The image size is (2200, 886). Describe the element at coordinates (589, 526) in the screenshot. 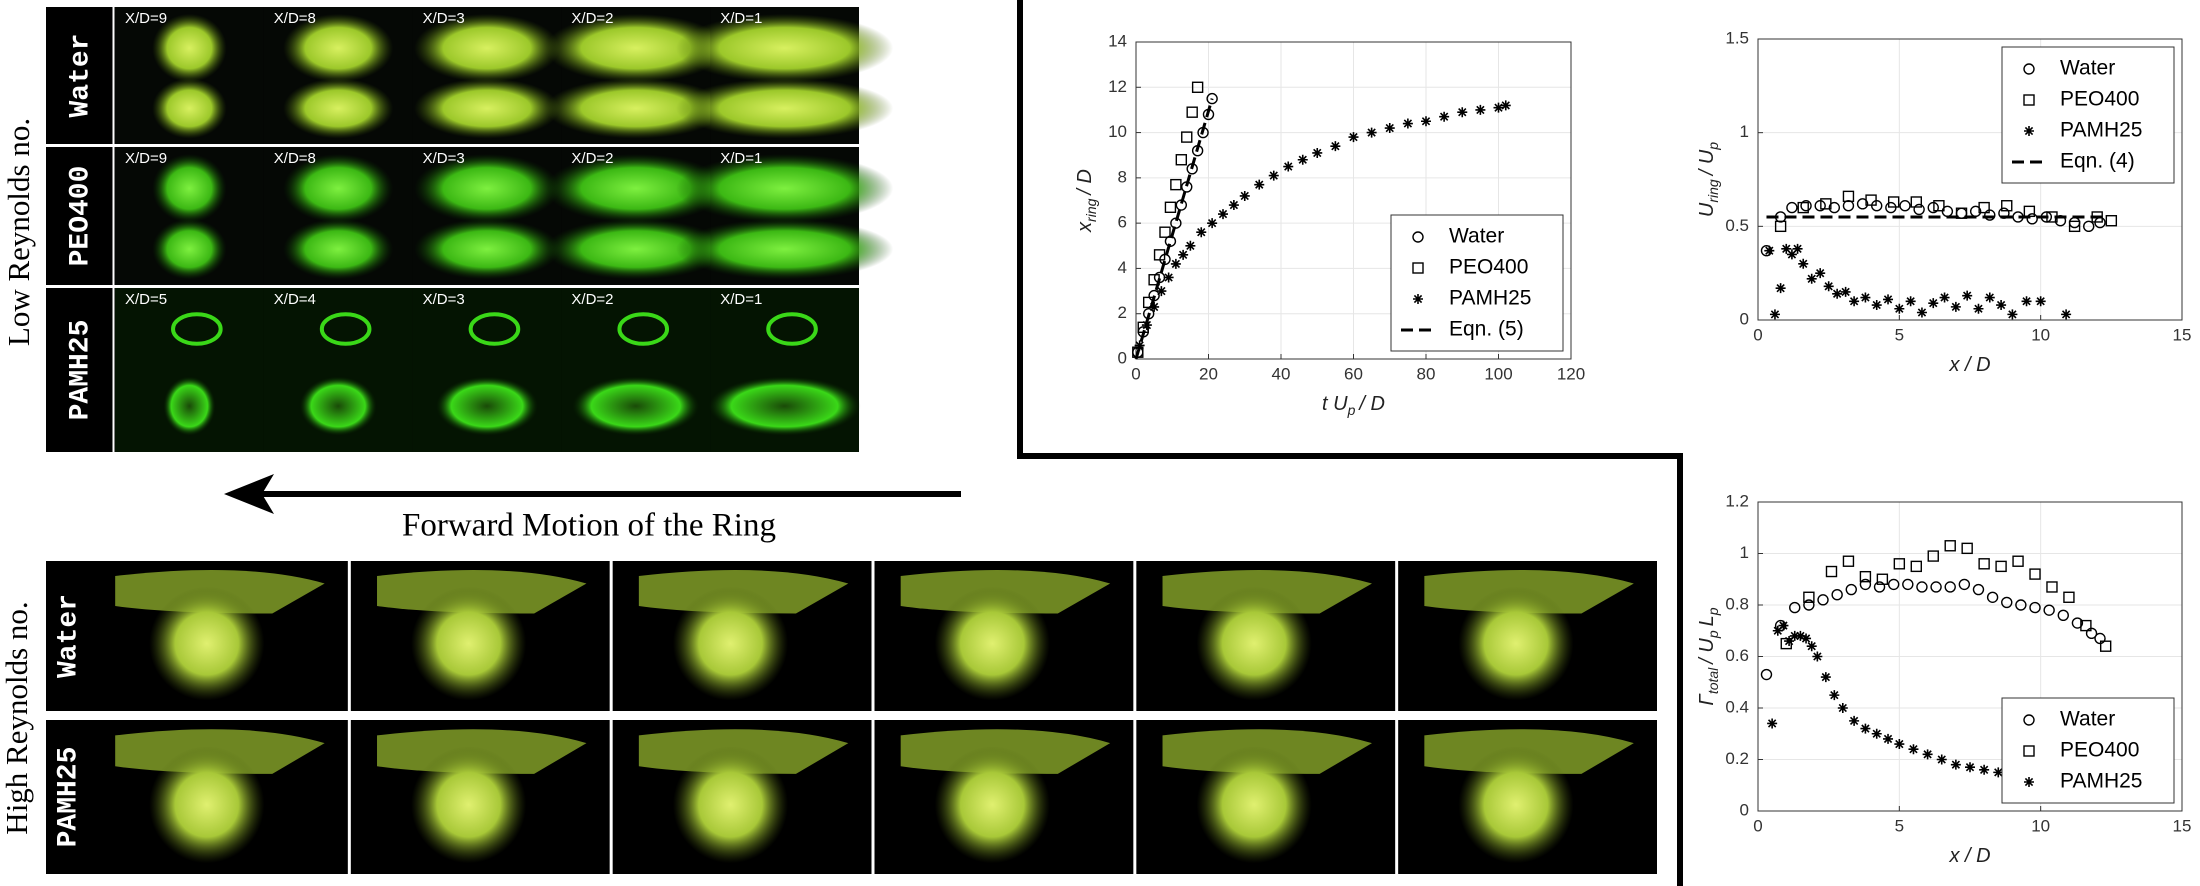

I see `arrow-label: Forward Motion of the Ring` at that location.